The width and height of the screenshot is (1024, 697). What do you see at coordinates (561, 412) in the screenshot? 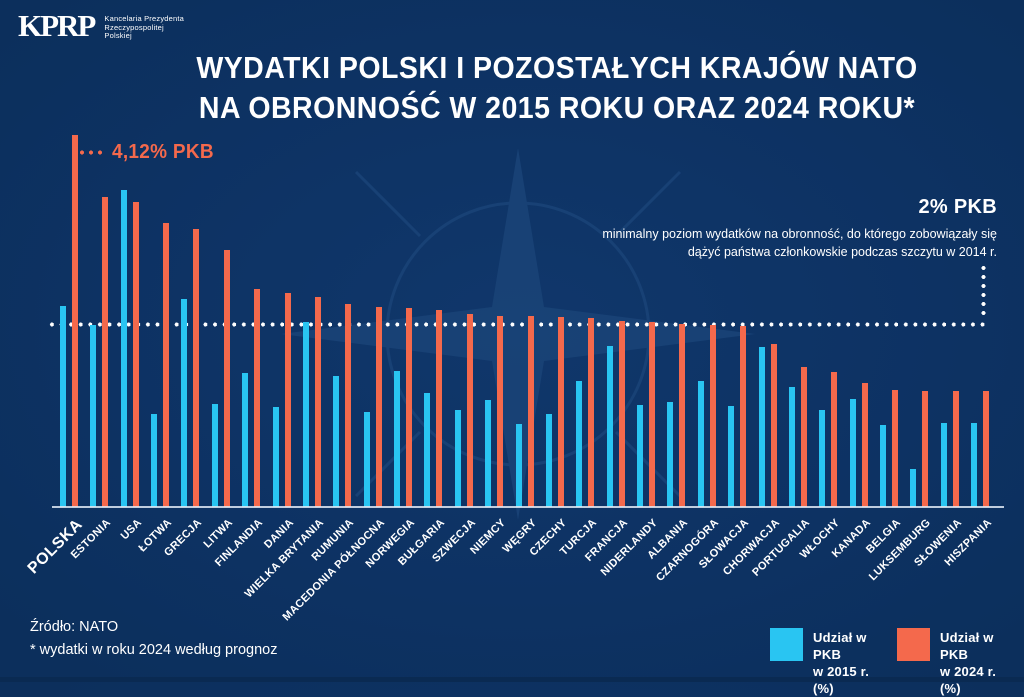
I see `bar-2024-czechy` at bounding box center [561, 412].